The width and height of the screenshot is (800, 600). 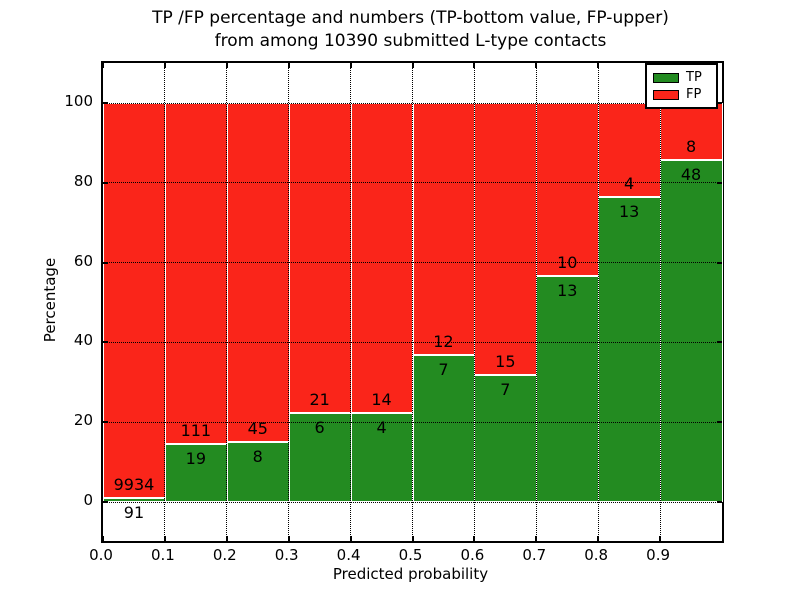 I want to click on fp-count-label: 21, so click(x=319, y=400).